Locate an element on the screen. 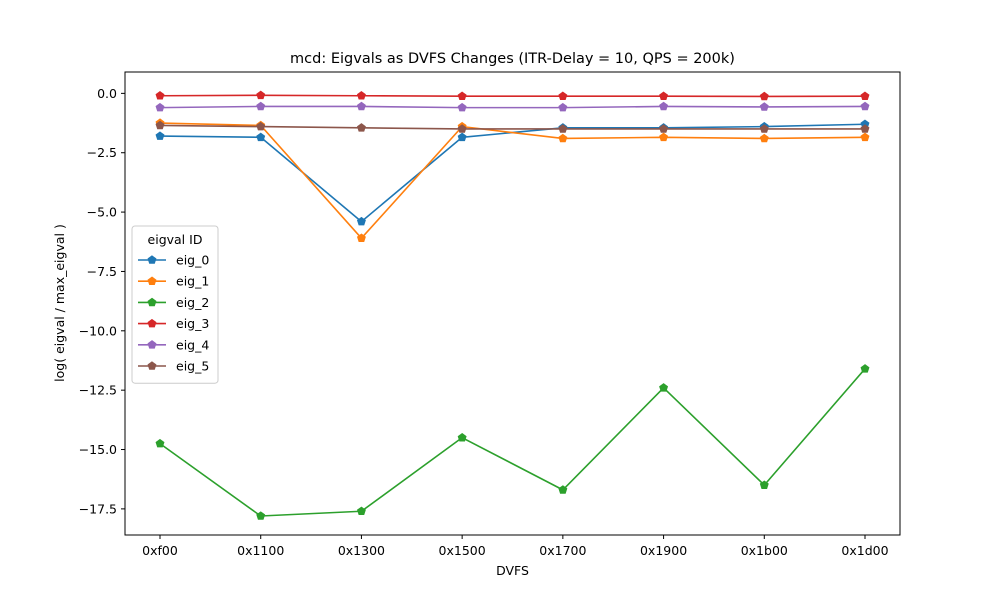  y-tick-label: −7.5 is located at coordinates (102, 271).